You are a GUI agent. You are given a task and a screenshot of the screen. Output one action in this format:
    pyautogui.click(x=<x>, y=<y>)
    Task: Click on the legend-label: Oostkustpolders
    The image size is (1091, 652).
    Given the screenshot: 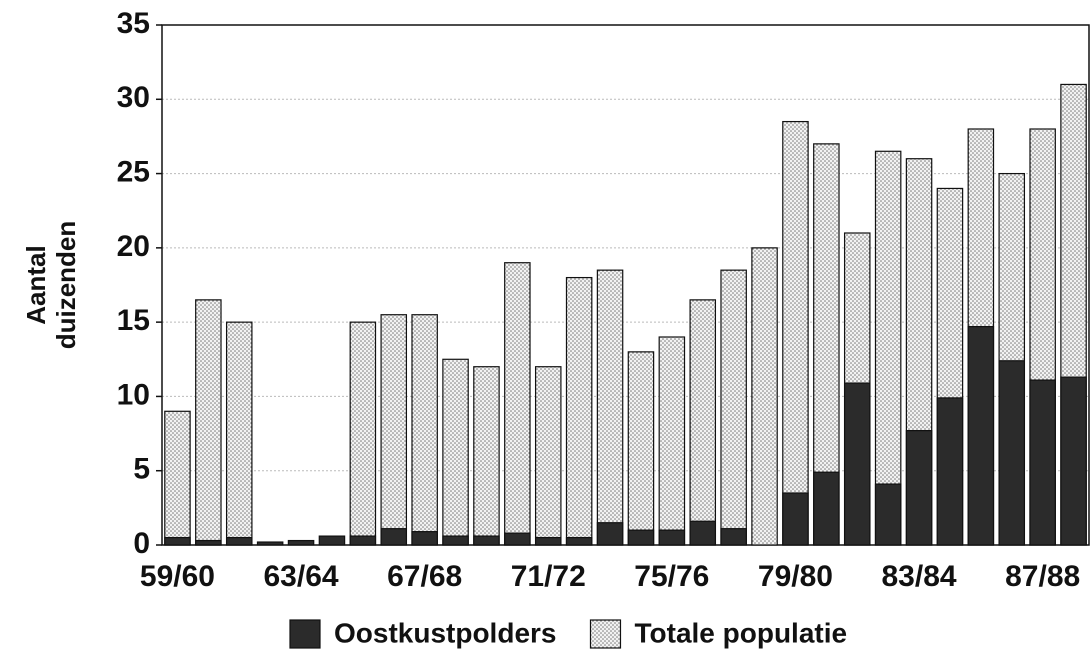 What is the action you would take?
    pyautogui.click(x=445, y=632)
    